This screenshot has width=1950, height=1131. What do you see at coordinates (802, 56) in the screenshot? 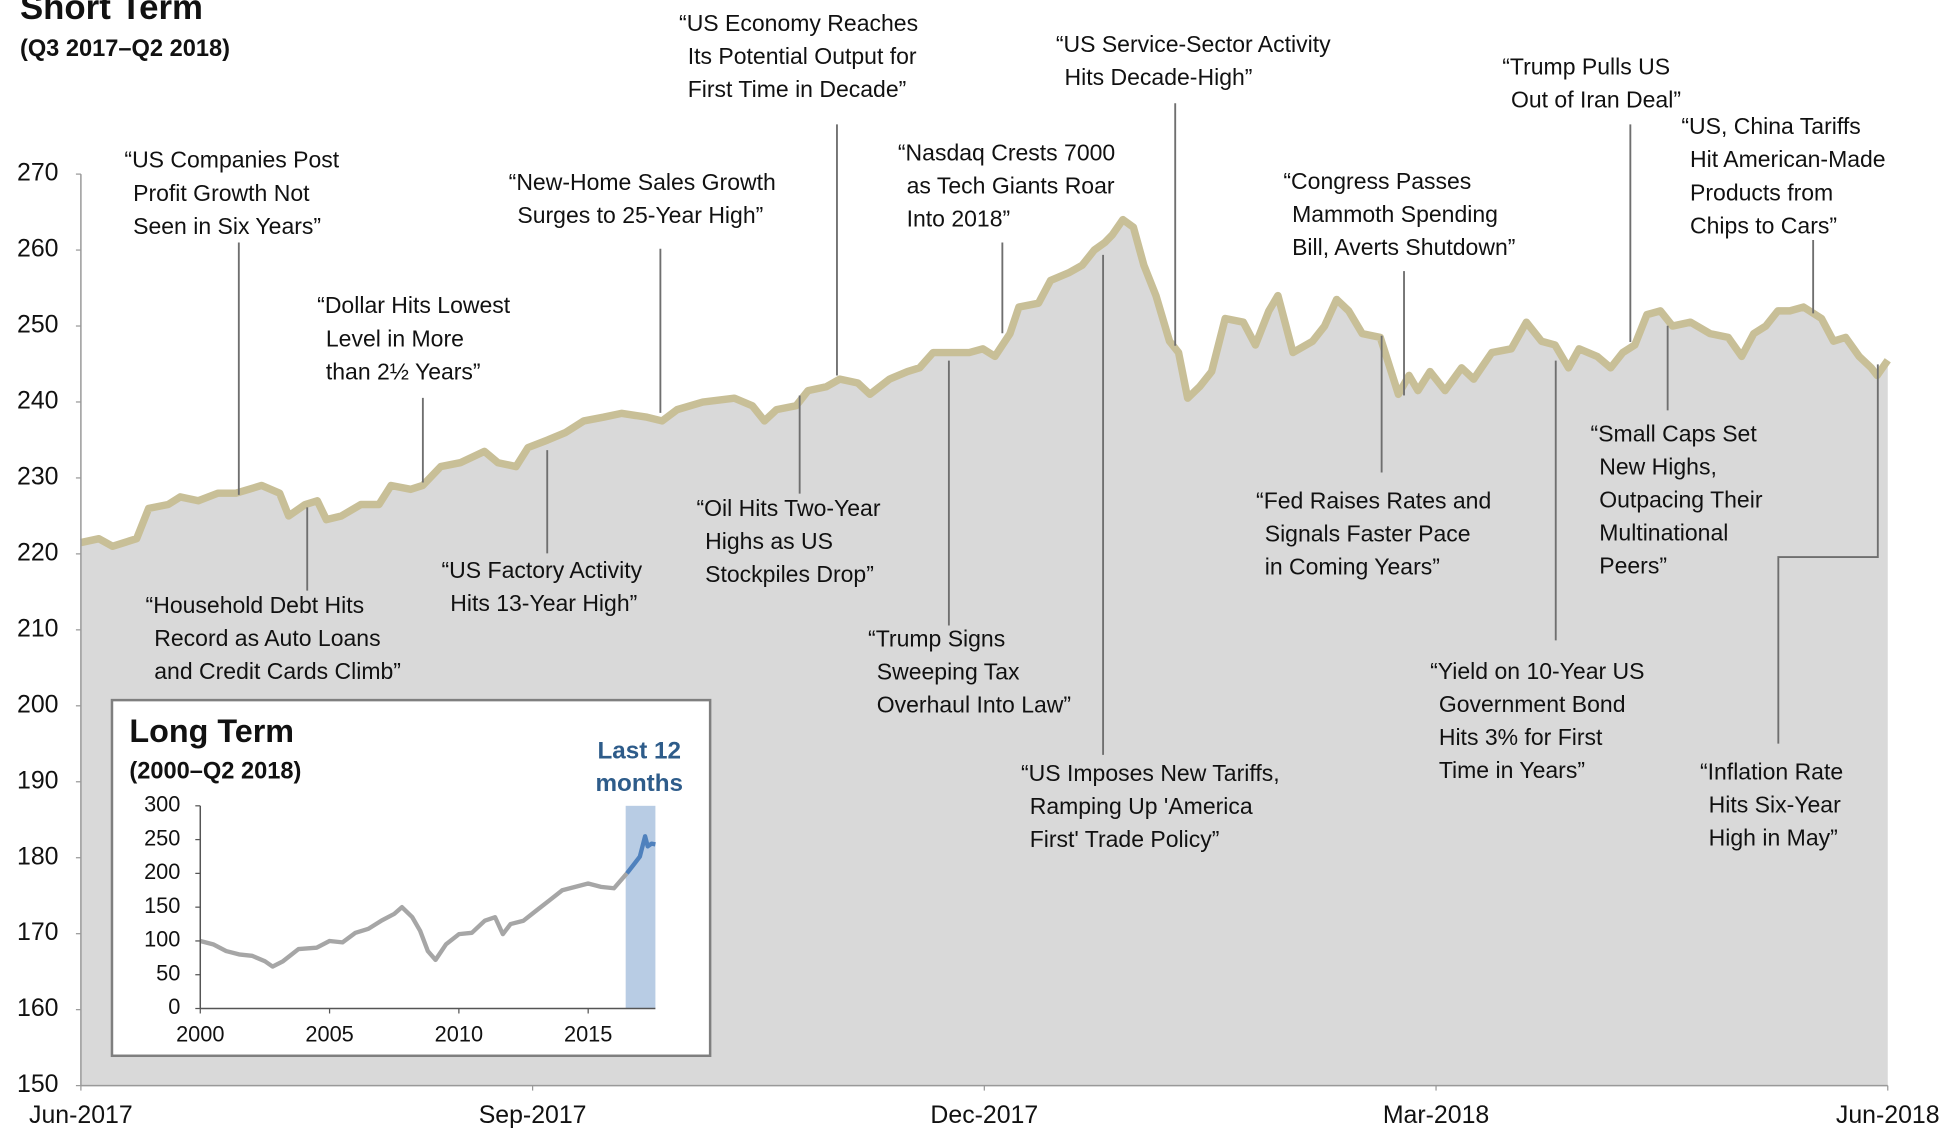
I see `annotation: Its Potential Output for` at bounding box center [802, 56].